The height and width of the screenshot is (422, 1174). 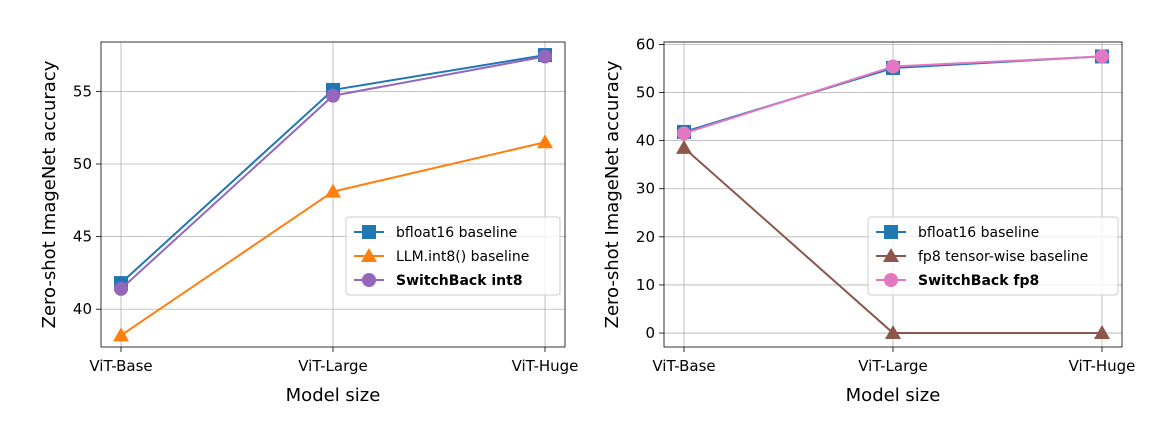 What do you see at coordinates (645, 189) in the screenshot?
I see `y-tick-label: 30` at bounding box center [645, 189].